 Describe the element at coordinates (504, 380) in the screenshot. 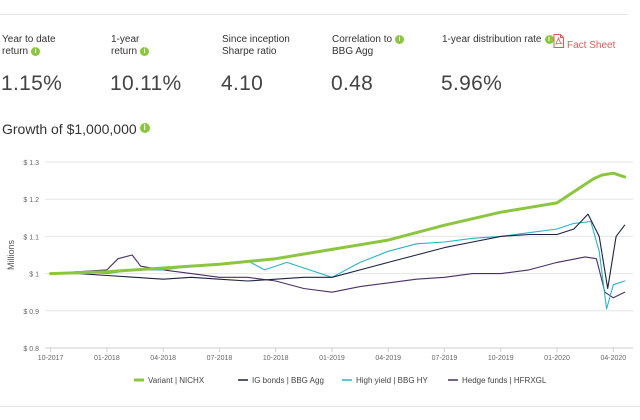

I see `legend-label: Hedge funds | HFRXGL` at that location.